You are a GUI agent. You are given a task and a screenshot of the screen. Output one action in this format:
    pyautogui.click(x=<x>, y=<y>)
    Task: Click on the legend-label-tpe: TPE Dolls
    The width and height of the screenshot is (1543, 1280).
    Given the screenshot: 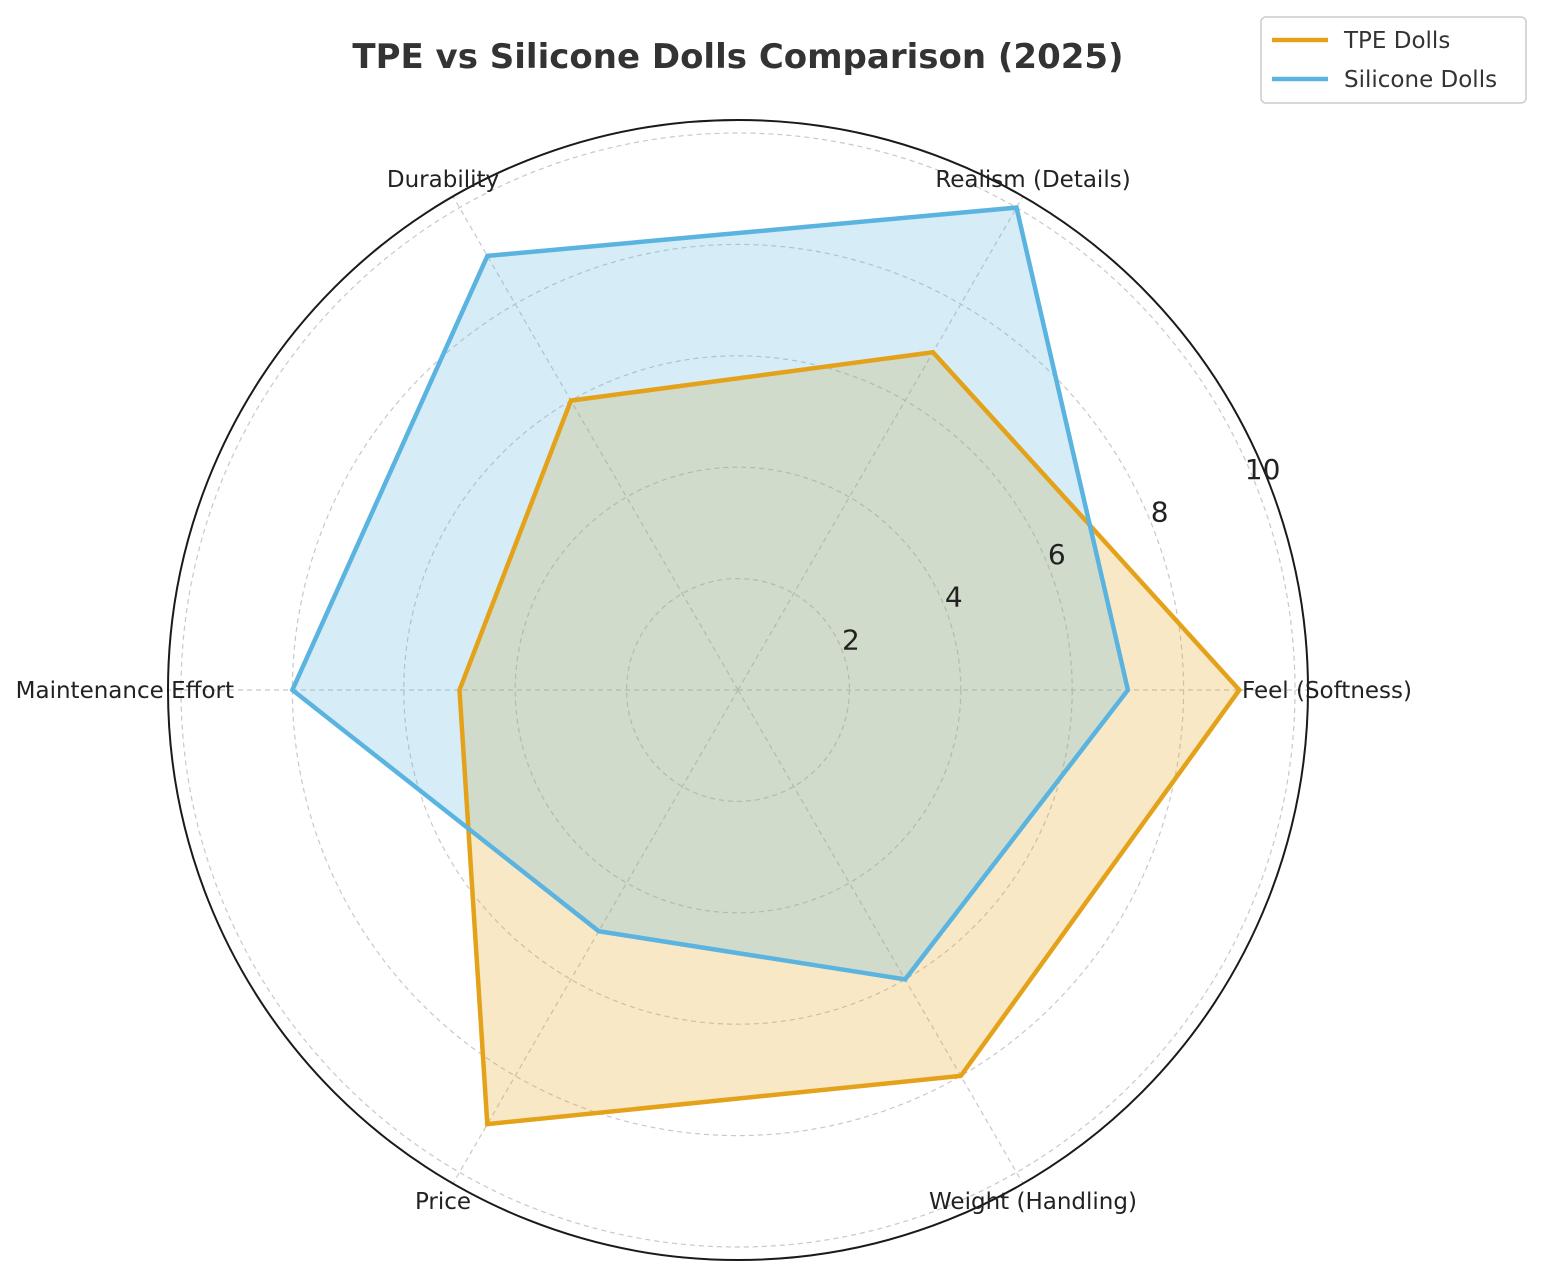 What is the action you would take?
    pyautogui.click(x=1396, y=41)
    